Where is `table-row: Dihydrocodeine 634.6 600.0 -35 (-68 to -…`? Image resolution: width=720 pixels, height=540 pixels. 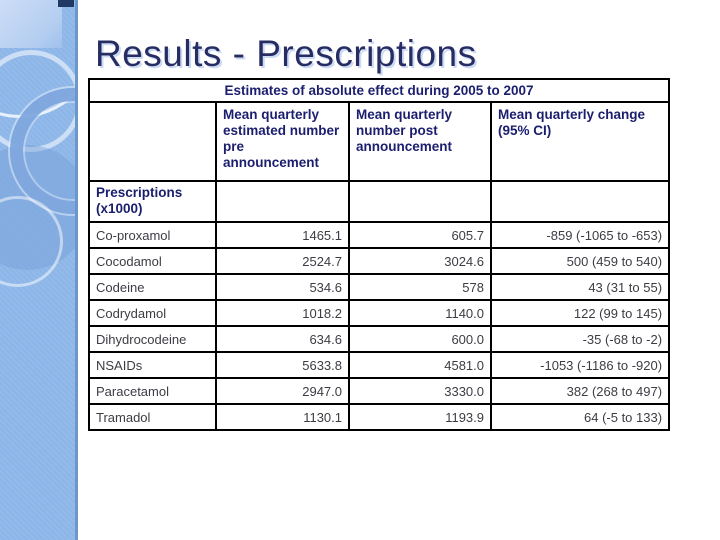 table-row: Dihydrocodeine 634.6 600.0 -35 (-68 to -… is located at coordinates (379, 339).